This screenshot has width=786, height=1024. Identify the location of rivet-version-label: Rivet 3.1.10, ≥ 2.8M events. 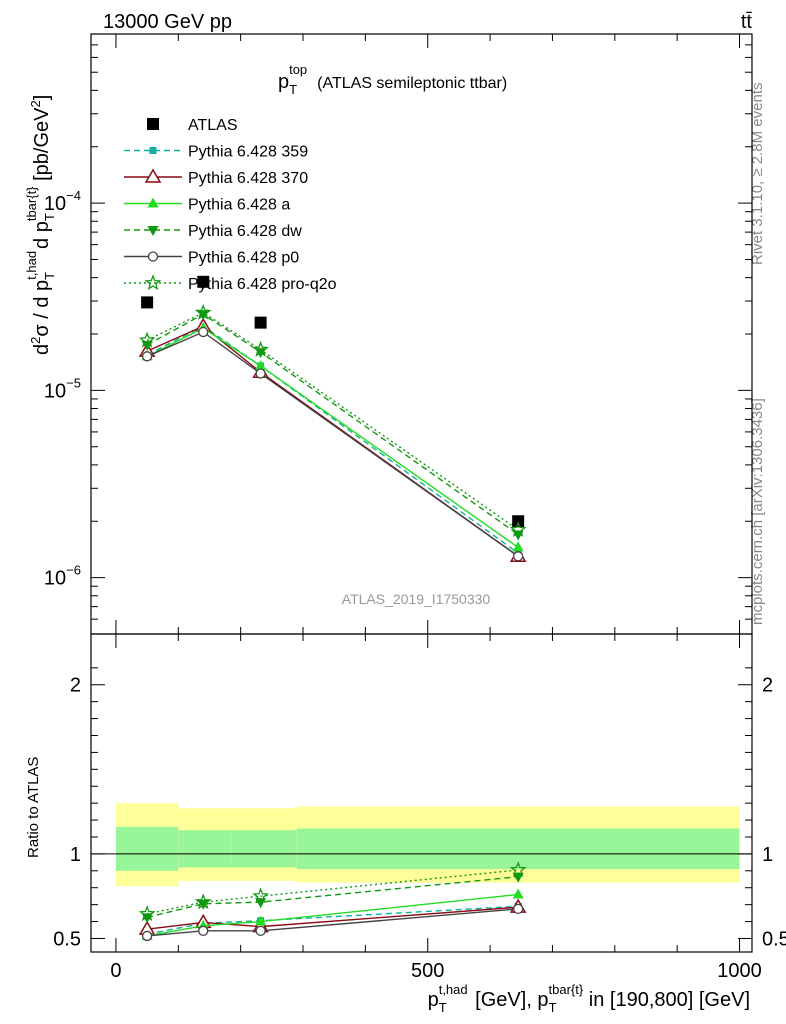
(757, 174).